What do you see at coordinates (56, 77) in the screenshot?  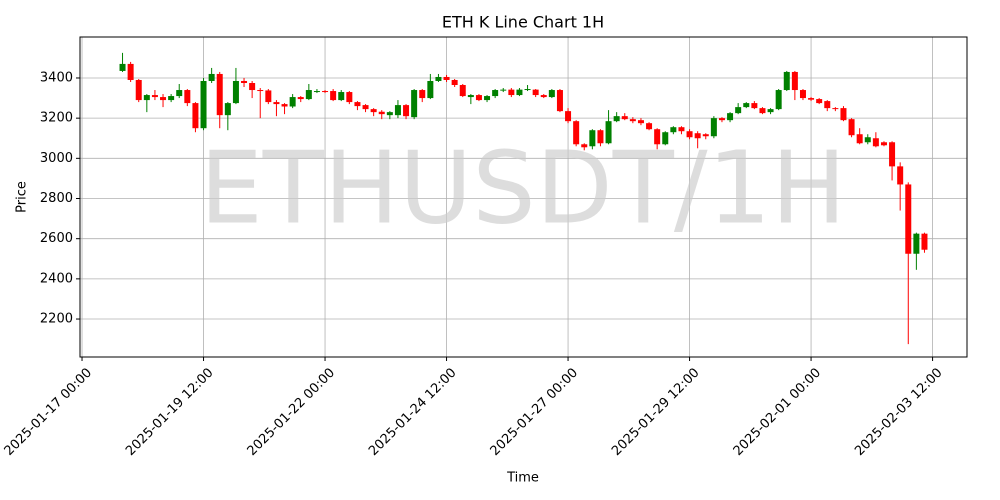 I see `y-tick-label: 3400` at bounding box center [56, 77].